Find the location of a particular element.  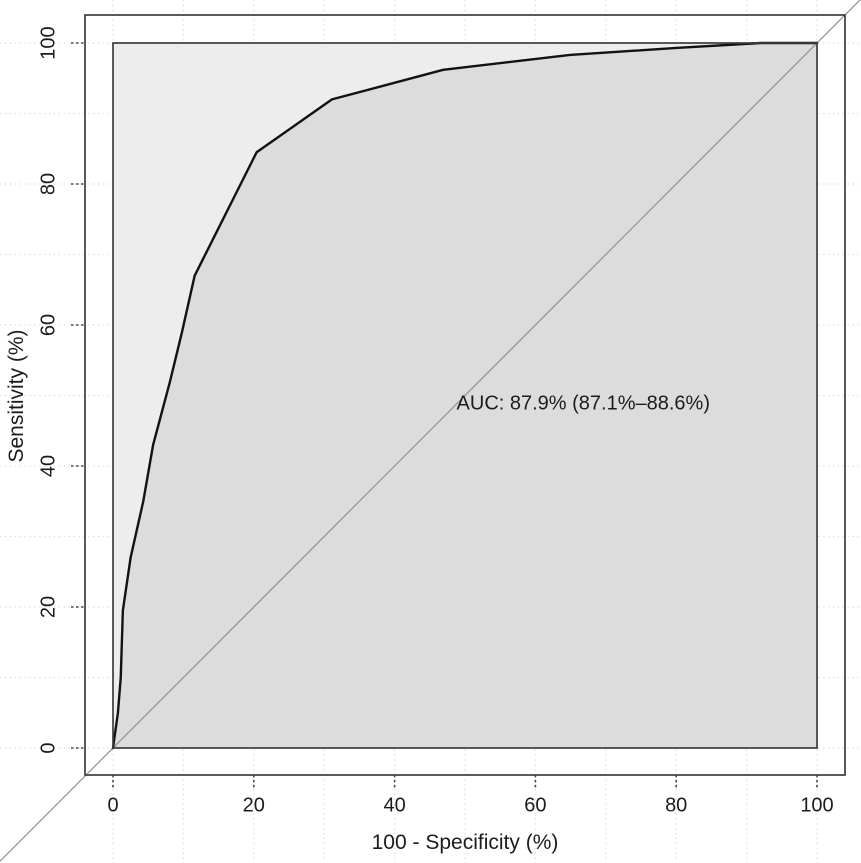

y-axis-title: Sensitivity (%) is located at coordinates (16, 396).